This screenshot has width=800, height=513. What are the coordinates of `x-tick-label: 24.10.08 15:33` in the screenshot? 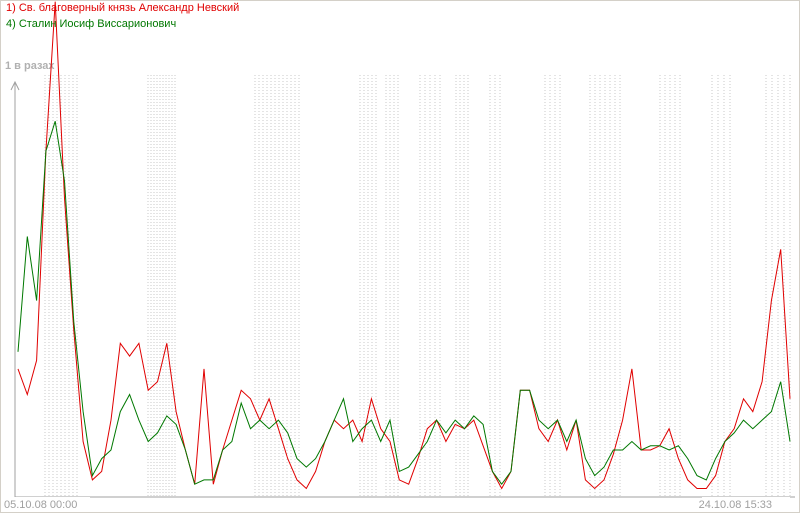 It's located at (735, 505).